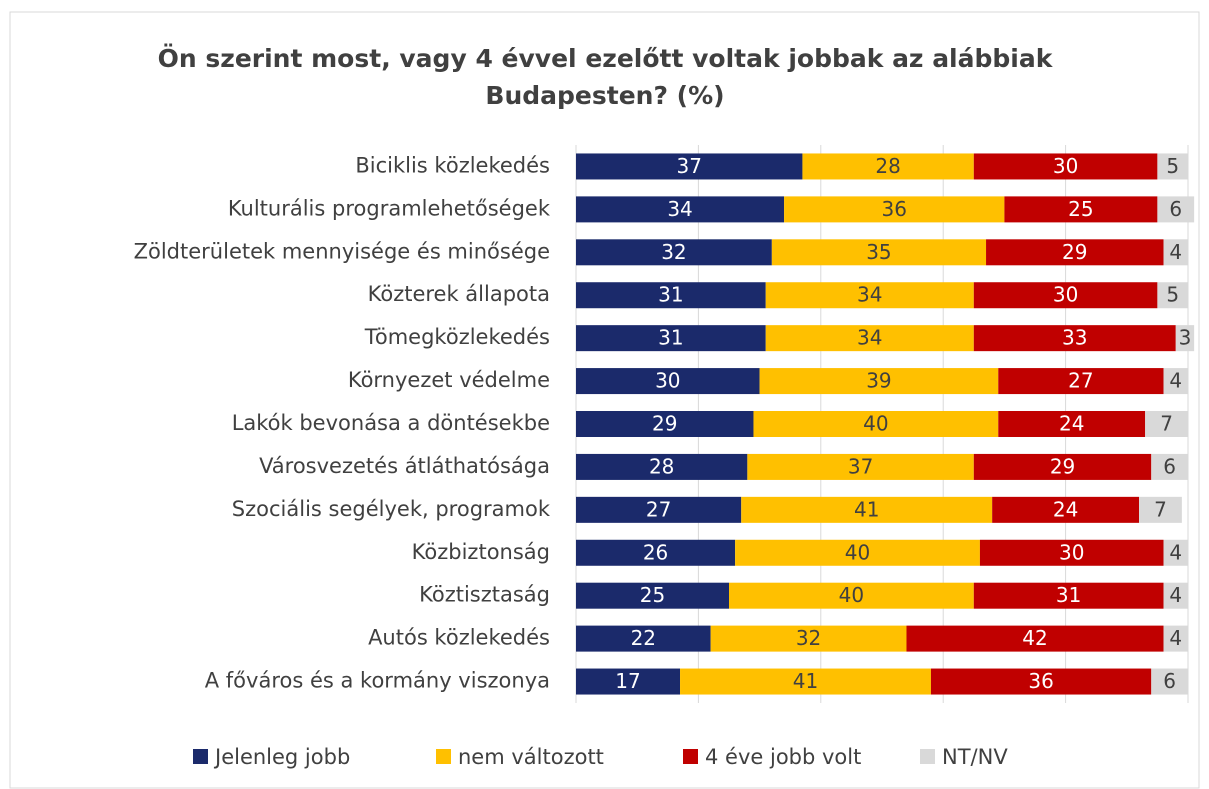 The height and width of the screenshot is (789, 1209). What do you see at coordinates (481, 552) in the screenshot?
I see `y-tick-label: Közbiztonság` at bounding box center [481, 552].